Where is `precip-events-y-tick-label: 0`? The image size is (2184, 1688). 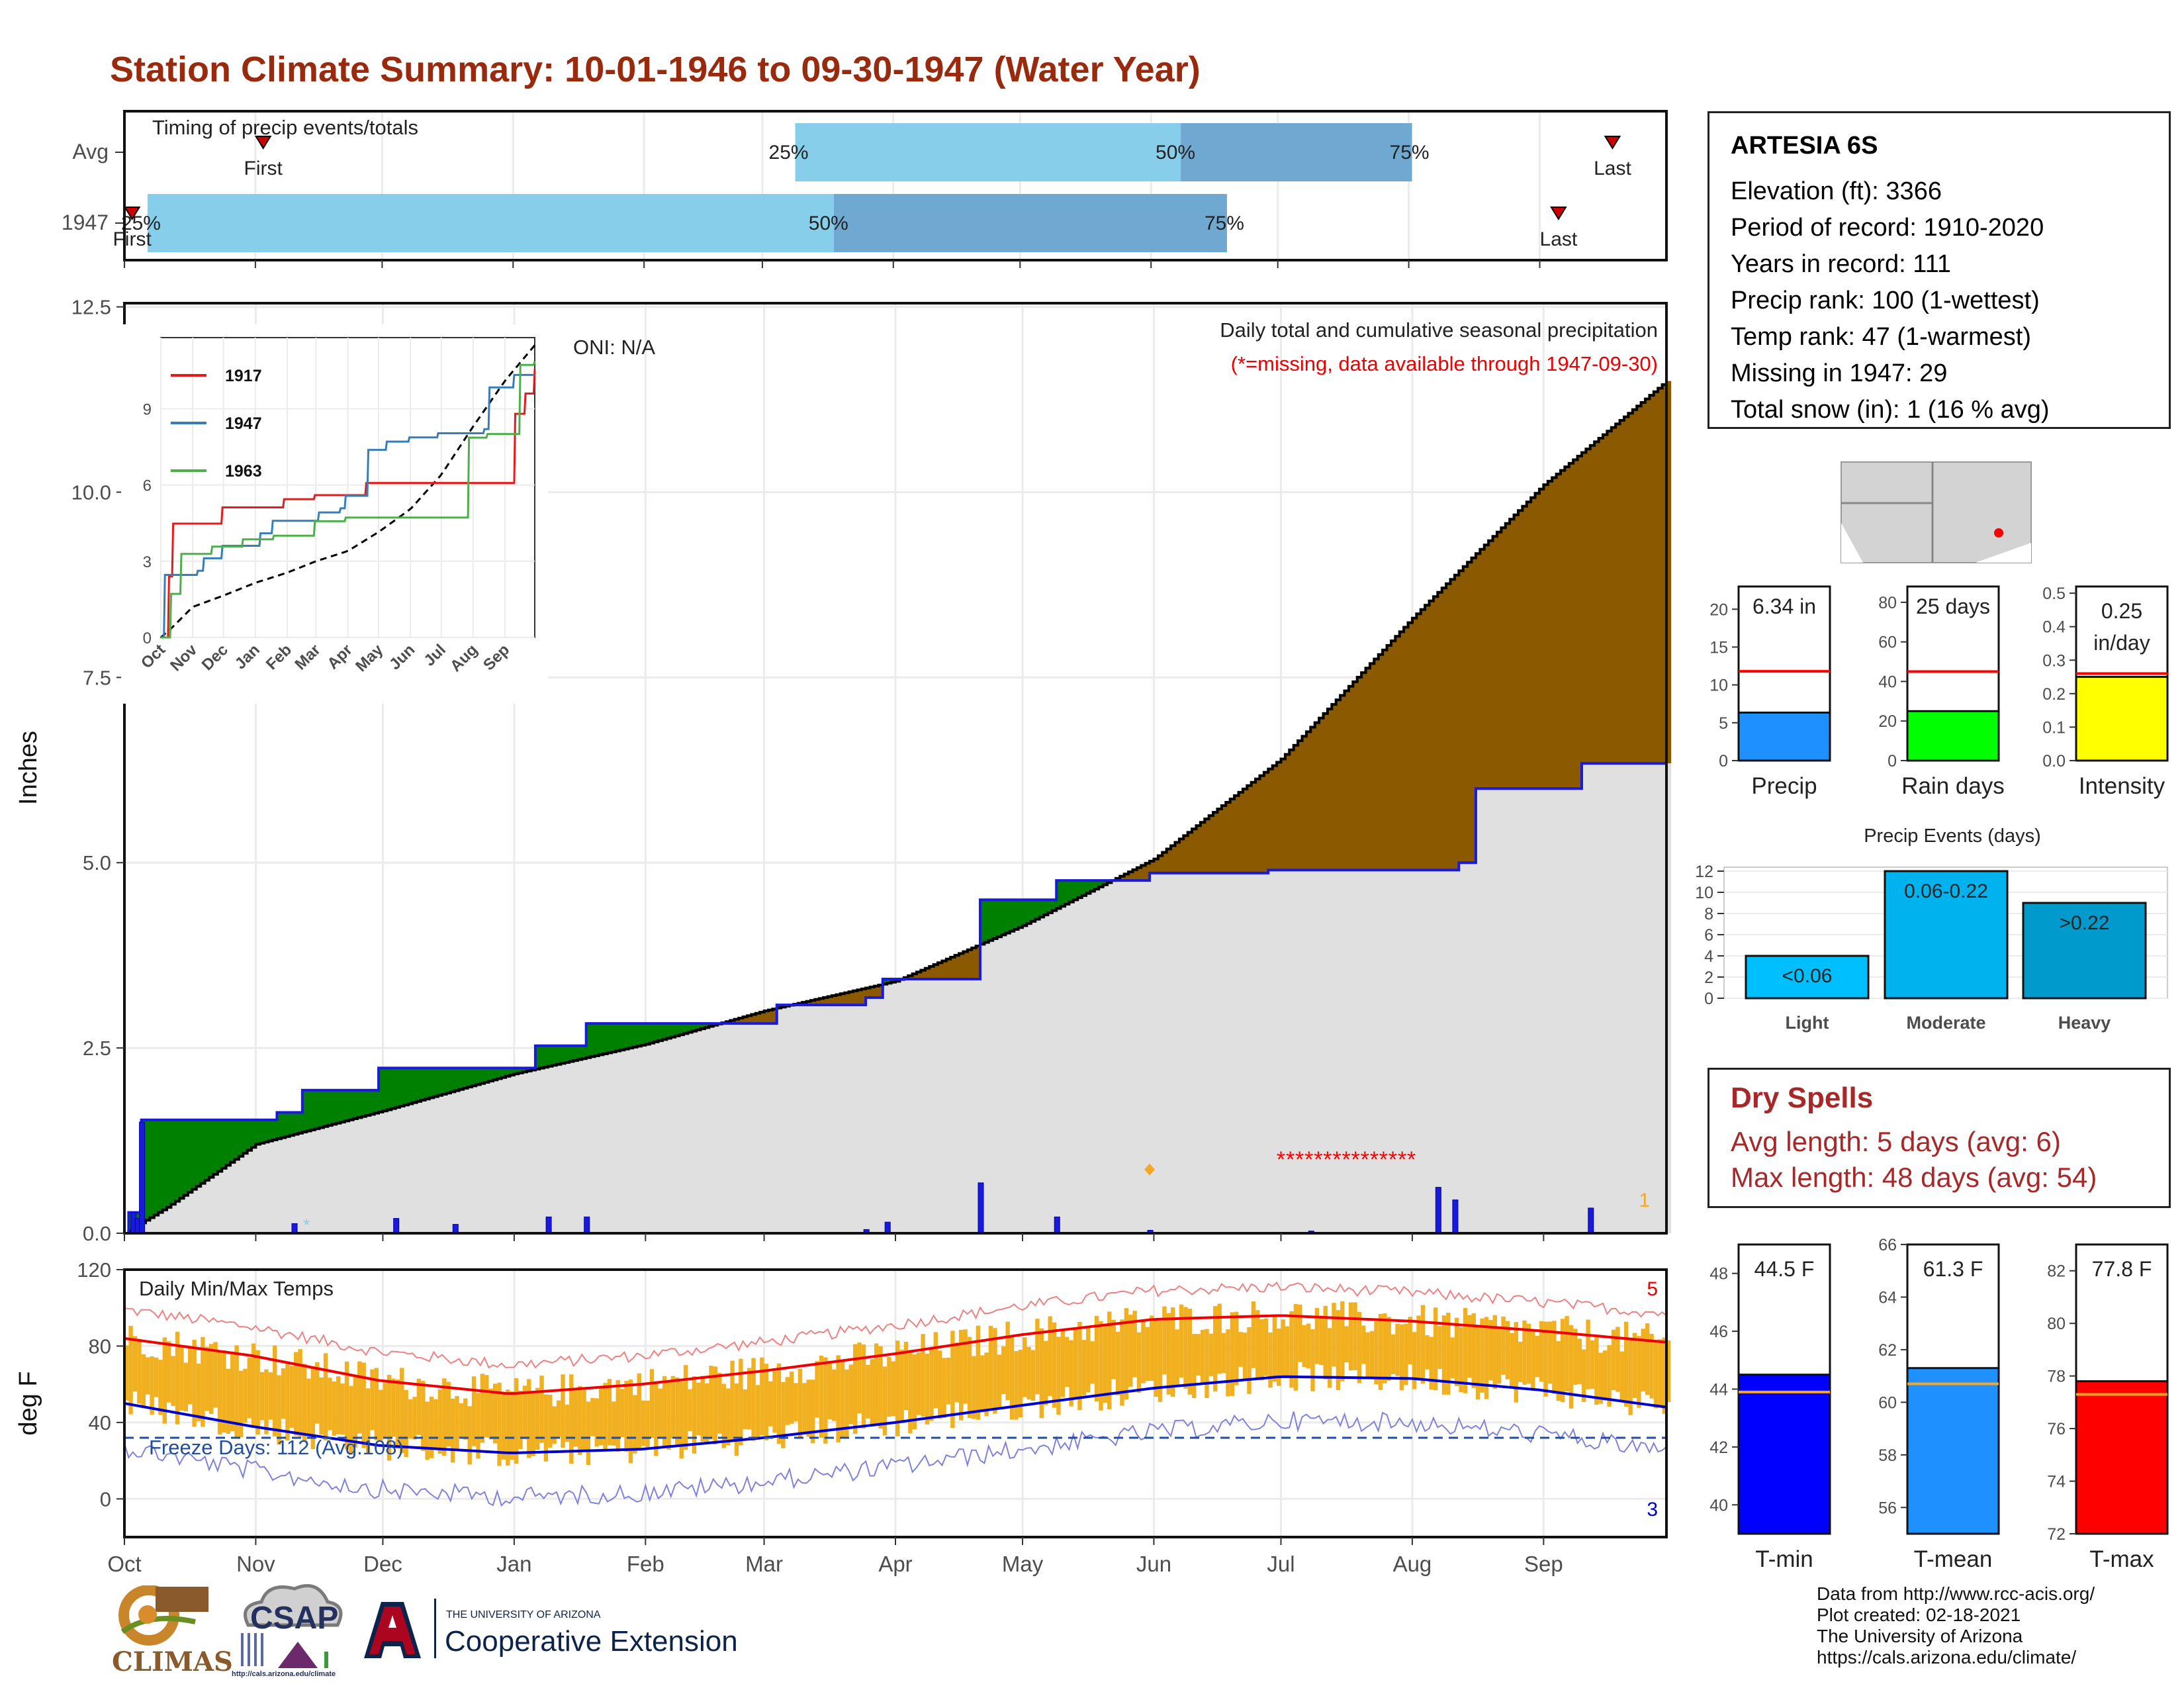
precip-events-y-tick-label: 0 is located at coordinates (1709, 999).